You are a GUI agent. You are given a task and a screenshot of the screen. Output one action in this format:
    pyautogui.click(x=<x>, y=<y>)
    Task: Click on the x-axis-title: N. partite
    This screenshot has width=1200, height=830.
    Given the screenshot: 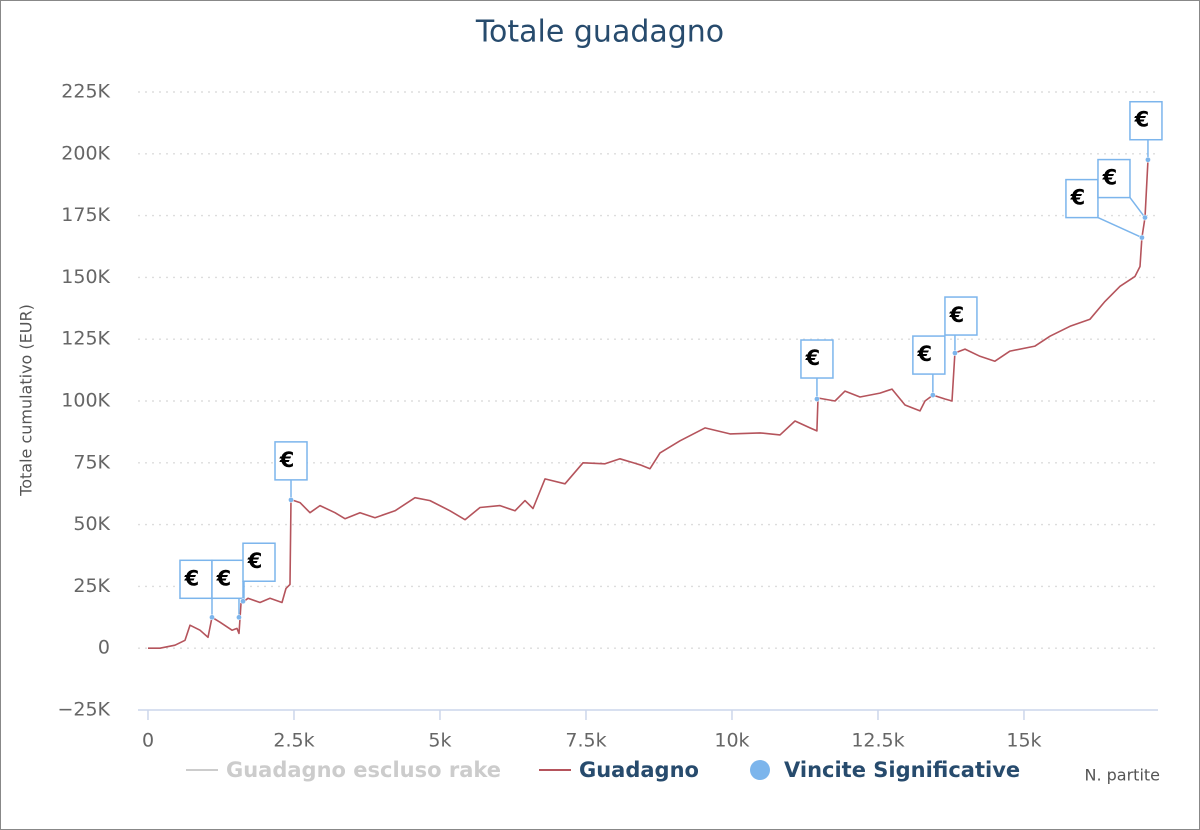 What is the action you would take?
    pyautogui.click(x=1122, y=775)
    